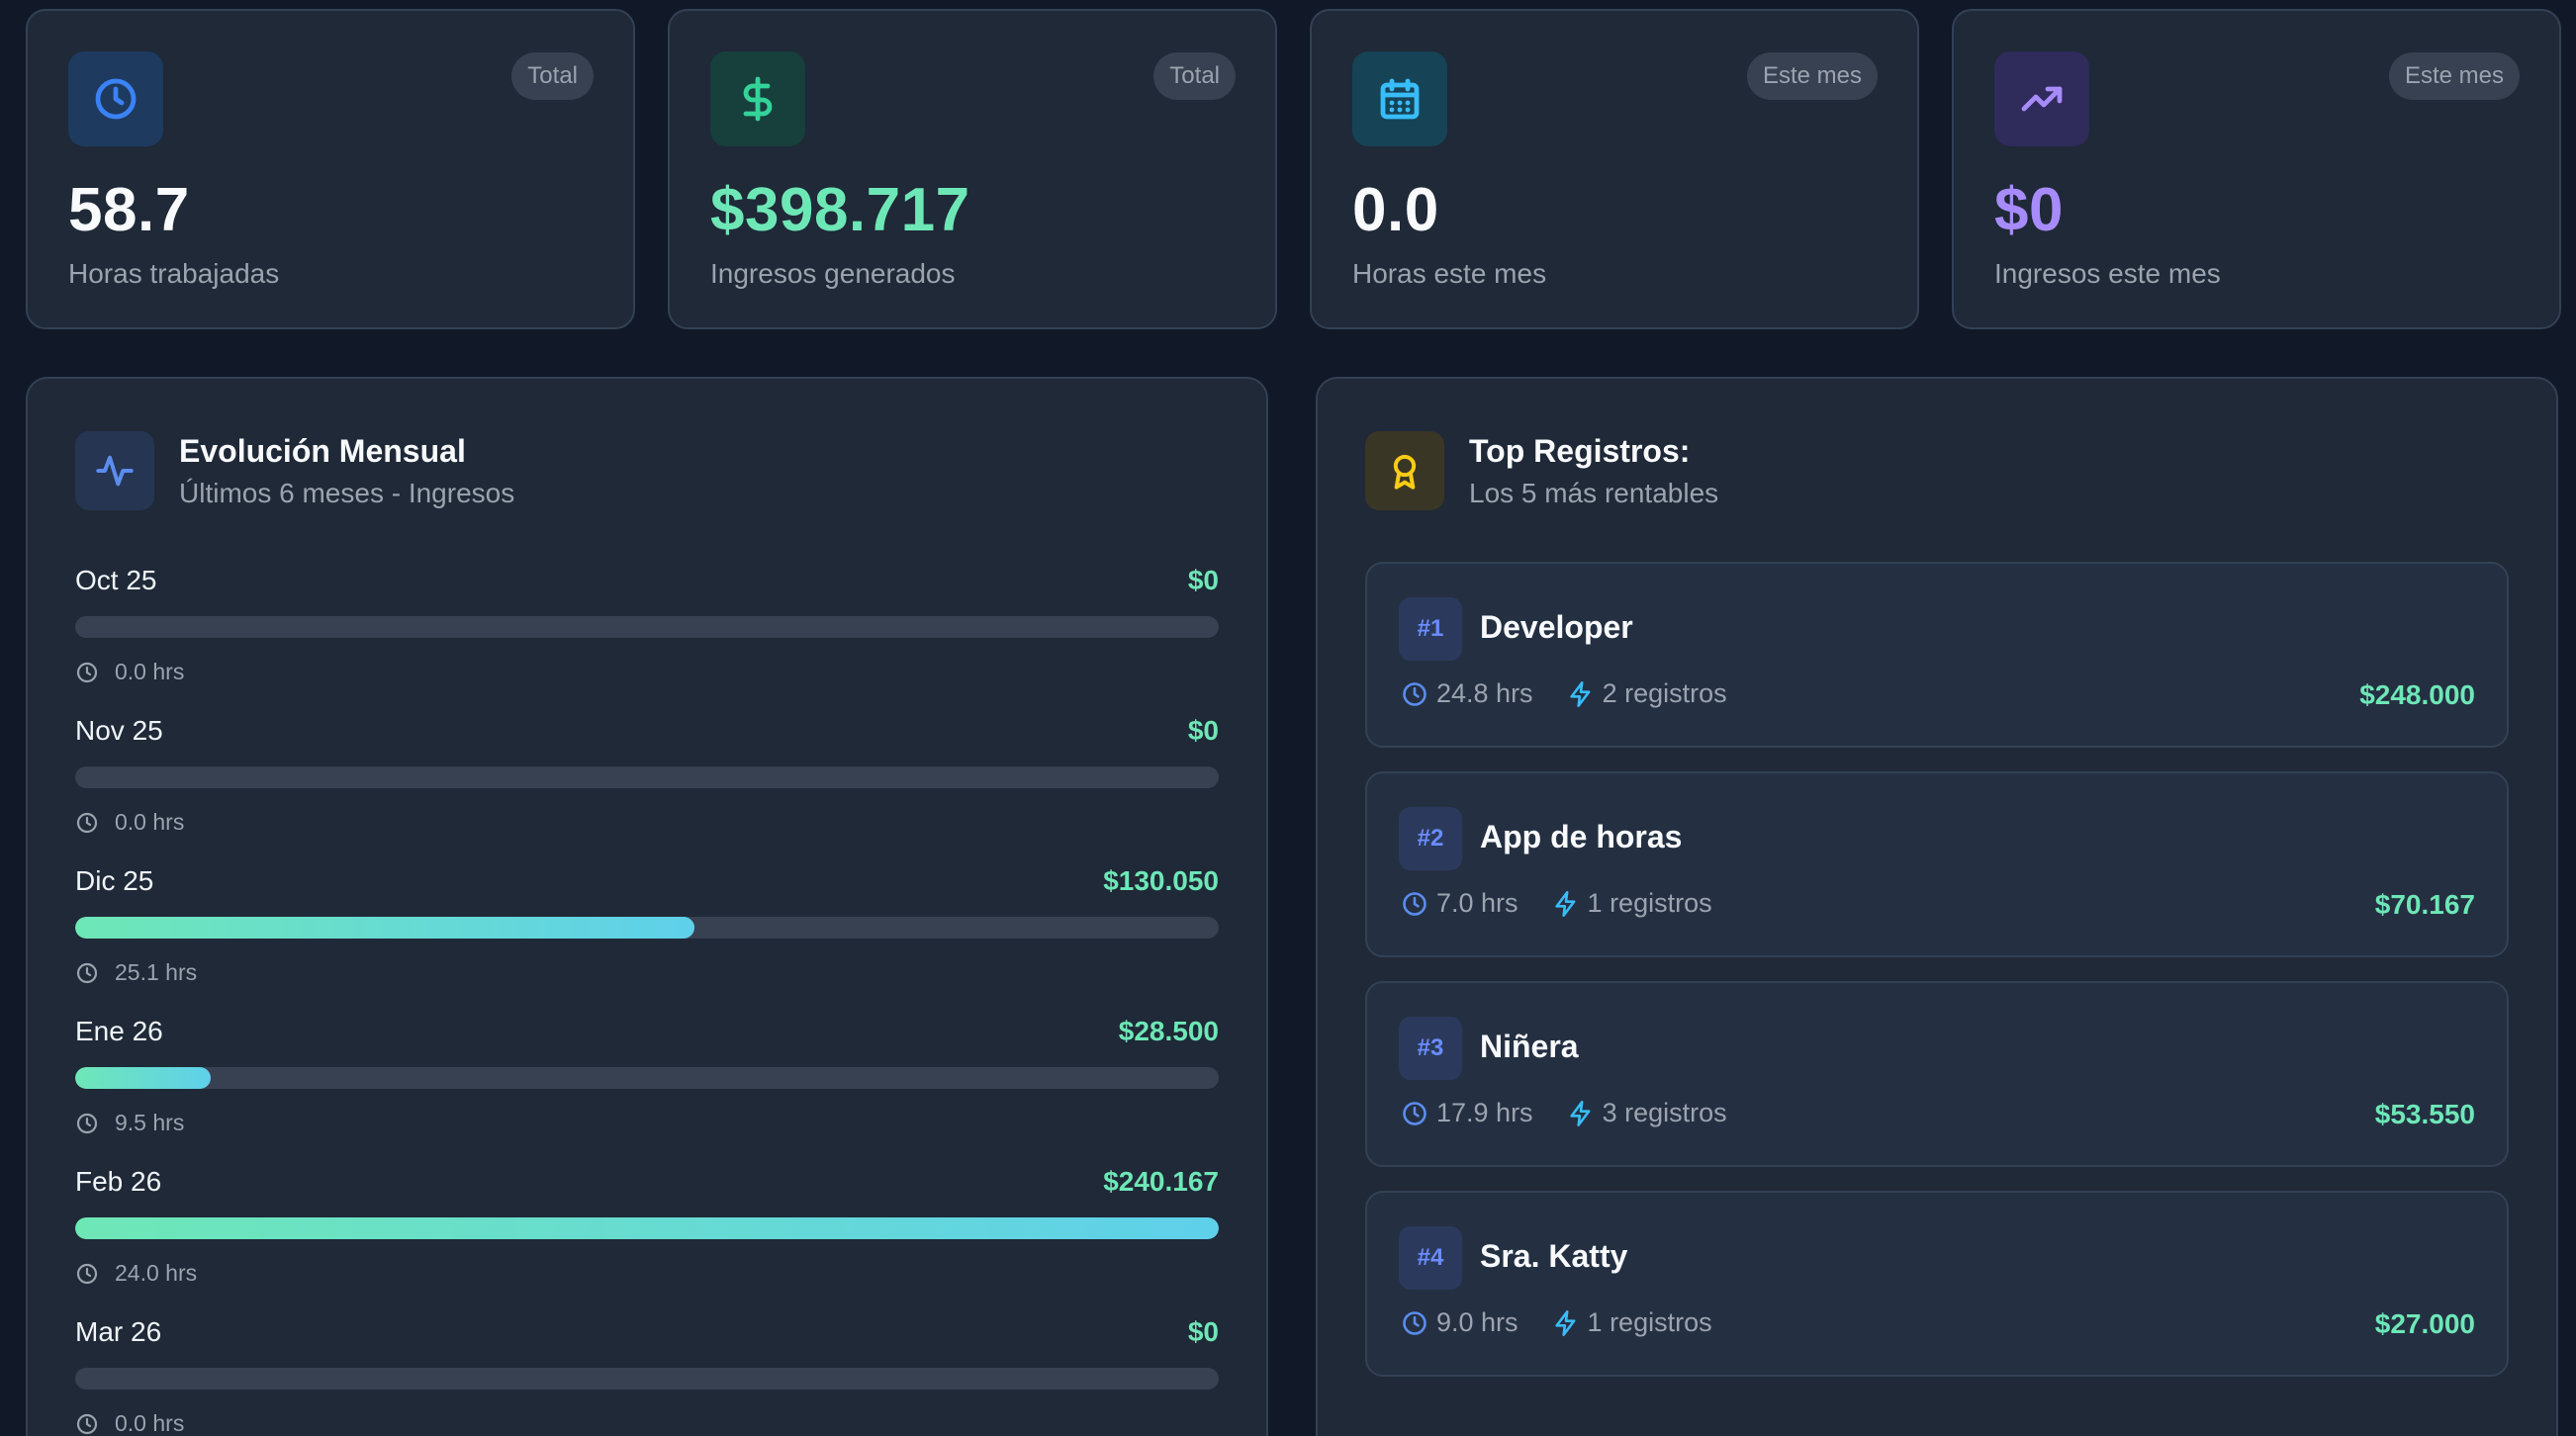  I want to click on month-label: Ene 26, so click(119, 1031).